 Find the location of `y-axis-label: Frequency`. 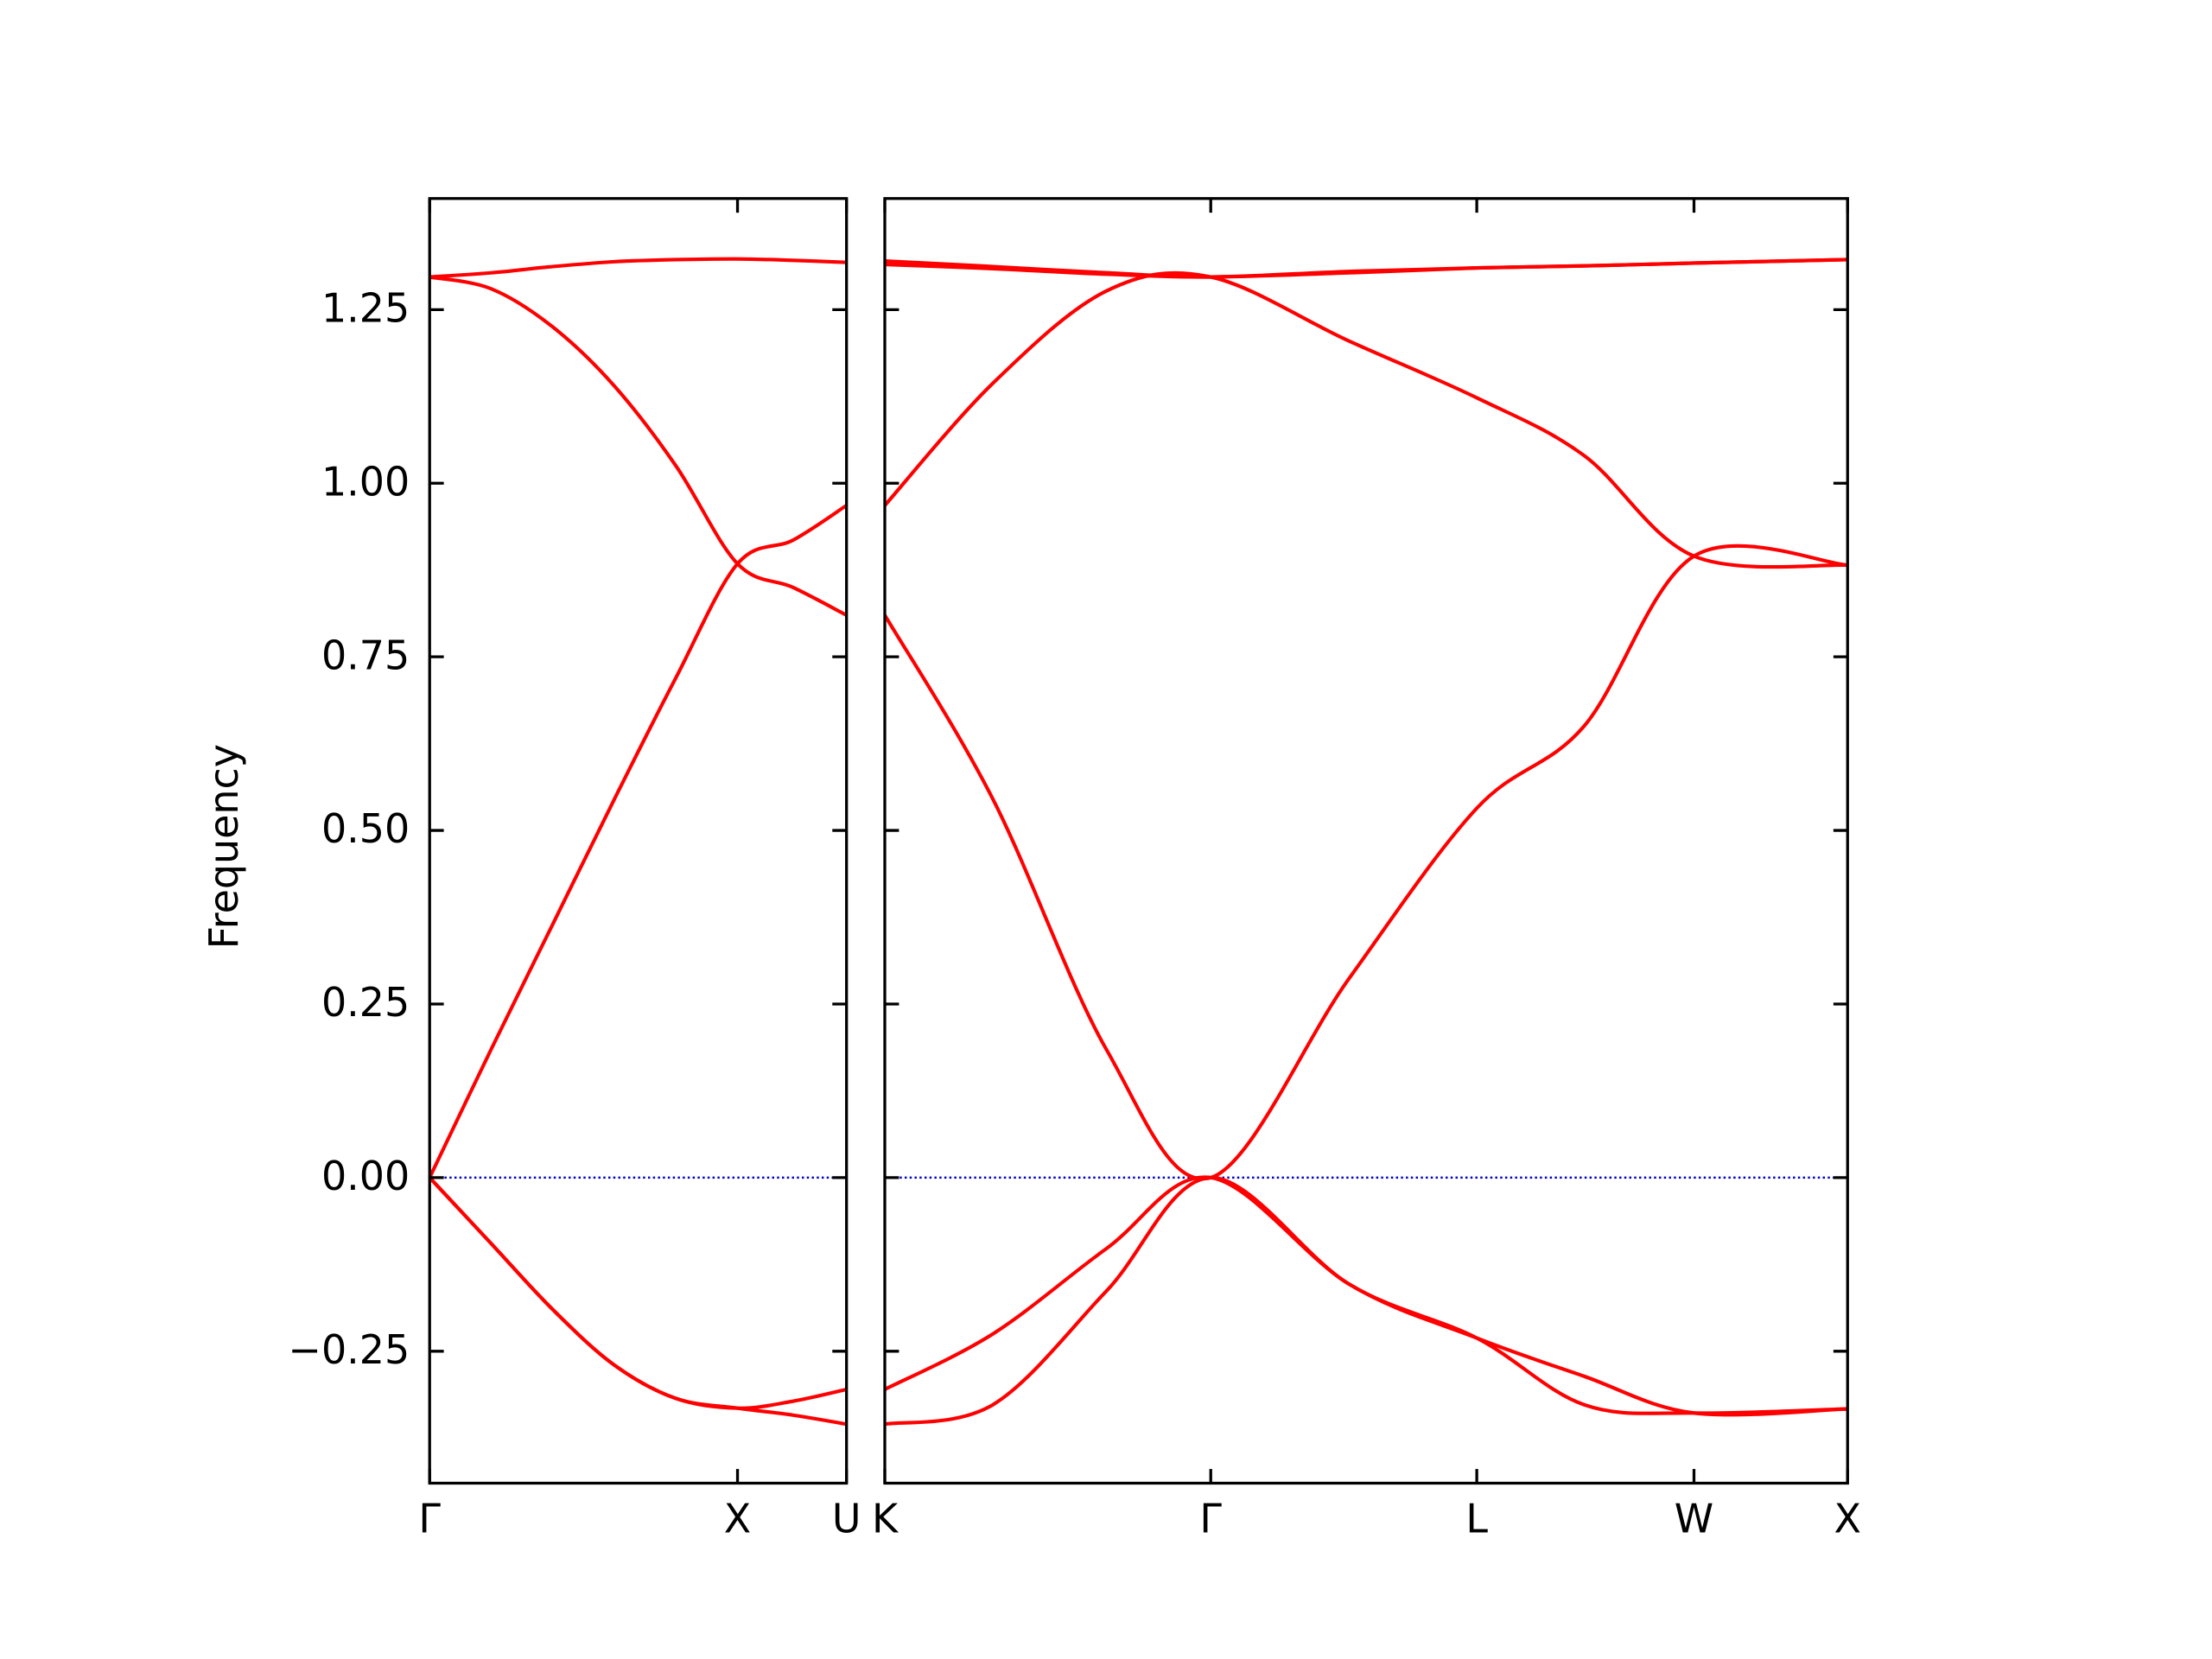

y-axis-label: Frequency is located at coordinates (223, 846).